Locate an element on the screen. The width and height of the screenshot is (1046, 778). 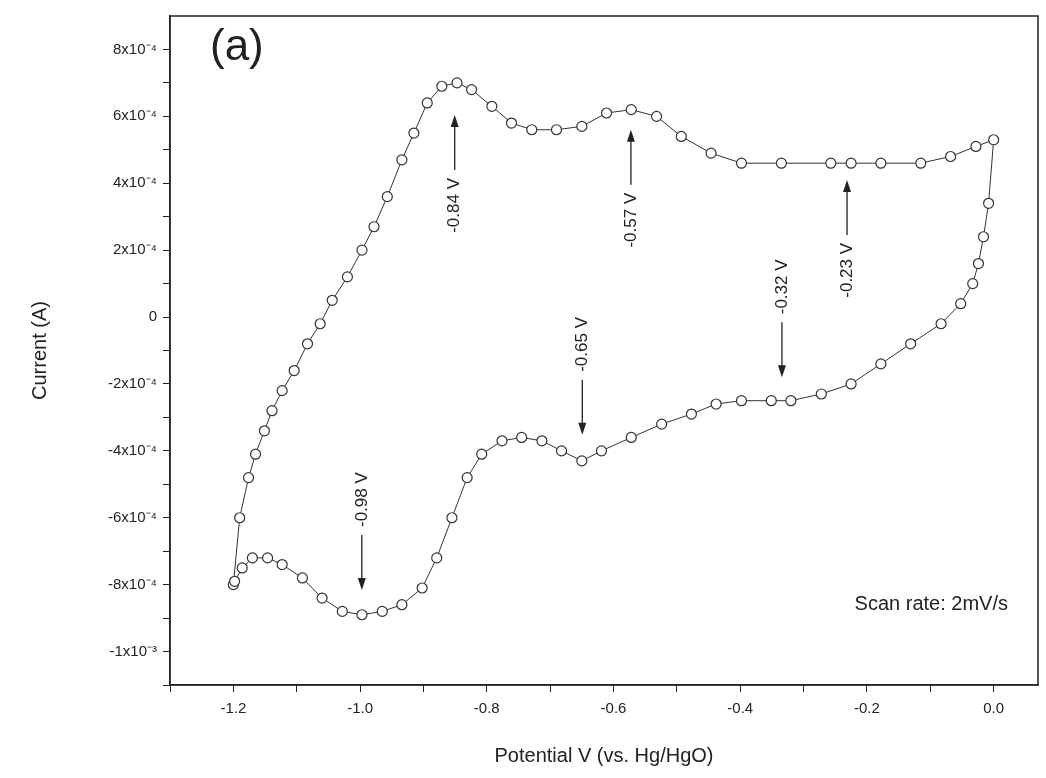
x-tick-label: -0.4 is located at coordinates (740, 708).